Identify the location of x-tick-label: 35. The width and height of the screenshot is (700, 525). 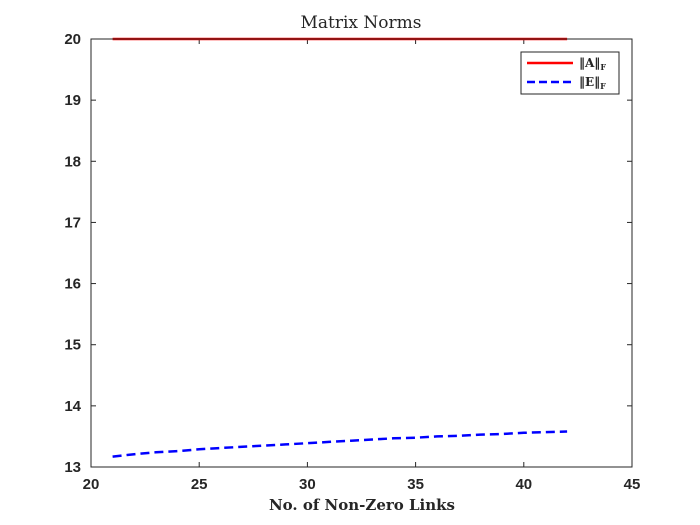
(415, 484).